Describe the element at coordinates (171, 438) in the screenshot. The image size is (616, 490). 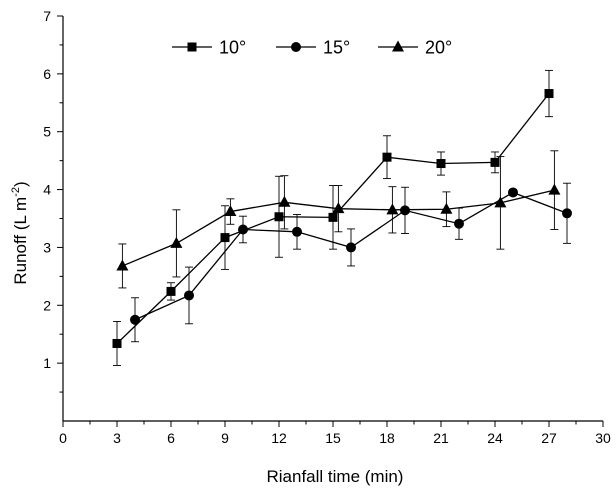
I see `x-tick-label: 6` at that location.